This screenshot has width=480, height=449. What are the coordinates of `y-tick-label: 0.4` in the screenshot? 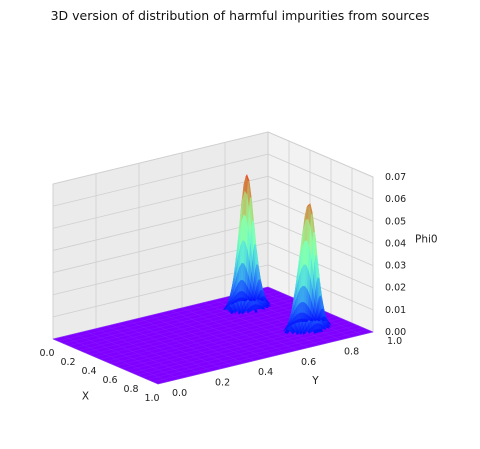 It's located at (265, 372).